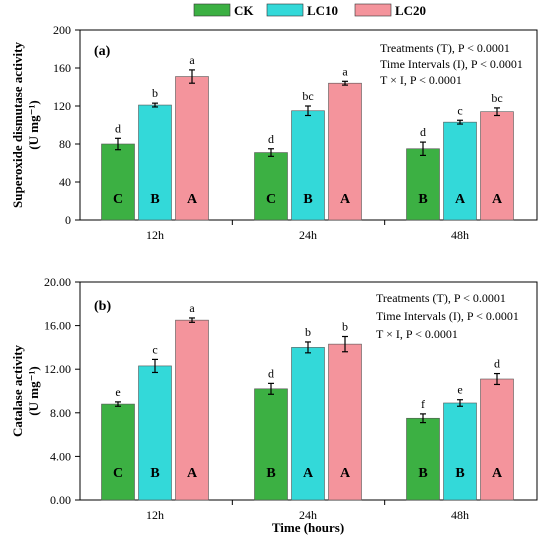 The width and height of the screenshot is (550, 539). Describe the element at coordinates (102, 51) in the screenshot. I see `panel-a-label: (a)` at that location.